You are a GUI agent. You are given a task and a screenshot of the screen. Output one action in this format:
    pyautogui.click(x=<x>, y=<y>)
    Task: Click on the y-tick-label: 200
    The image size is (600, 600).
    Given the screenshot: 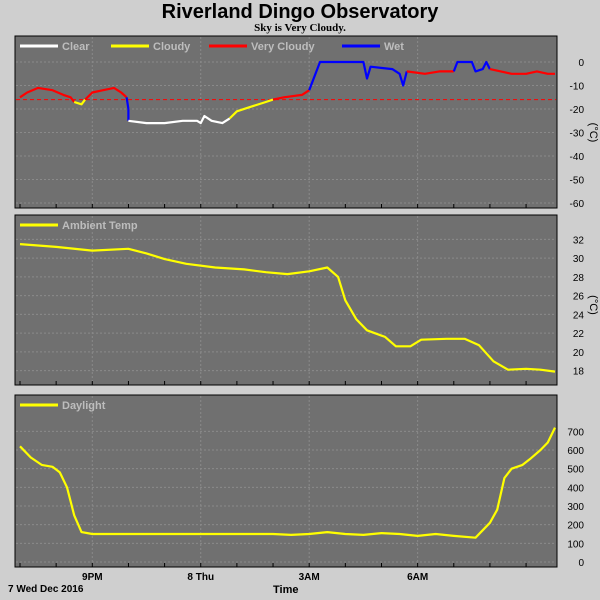 What is the action you would take?
    pyautogui.click(x=575, y=526)
    